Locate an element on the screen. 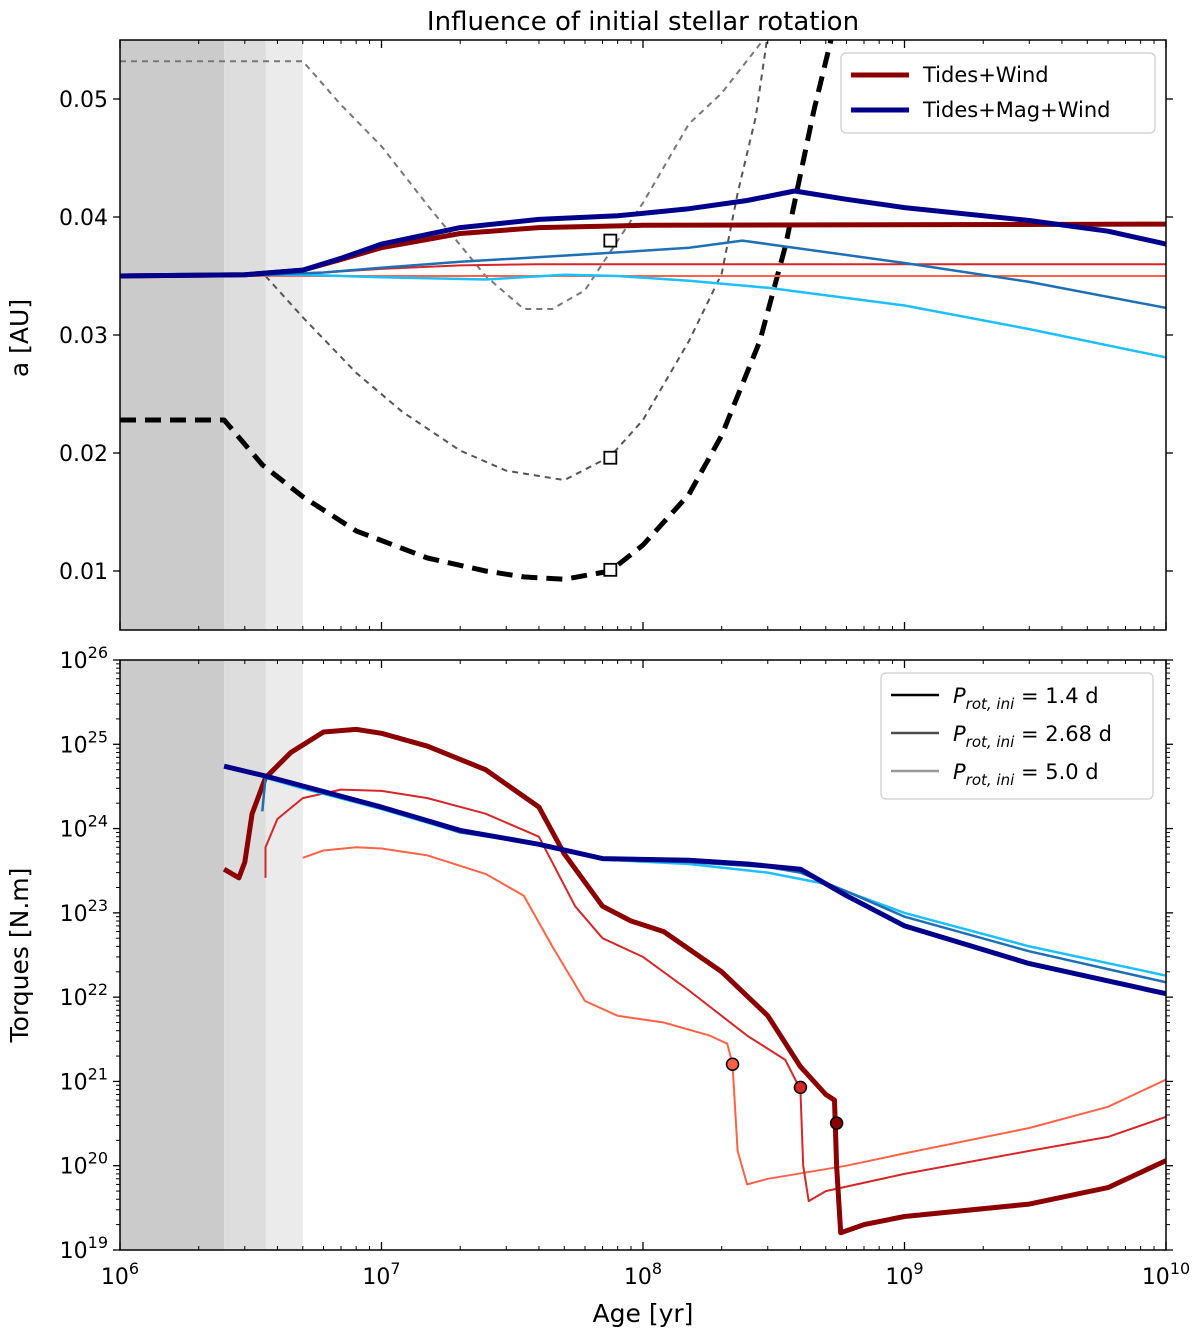 The height and width of the screenshot is (1339, 1200). bottom-y-tick-label: 1024 is located at coordinates (84, 827).